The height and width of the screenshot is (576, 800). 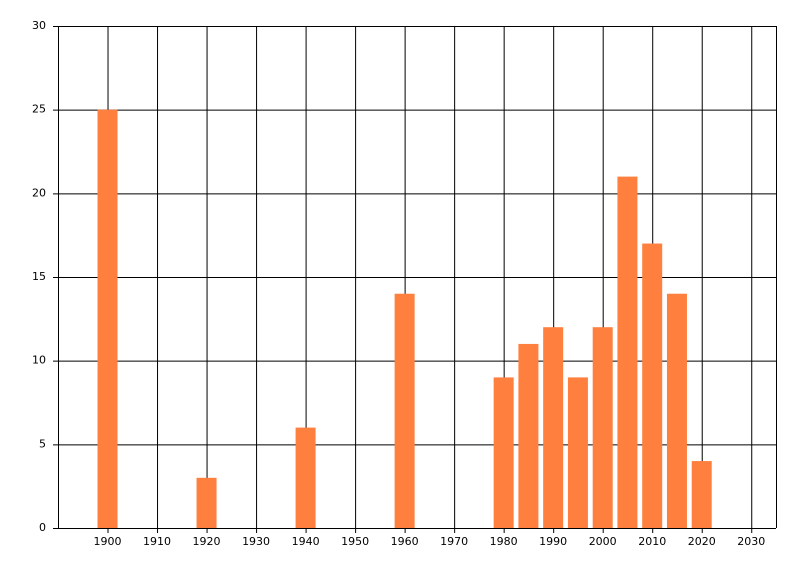 I want to click on y-tick-label: 15, so click(x=39, y=276).